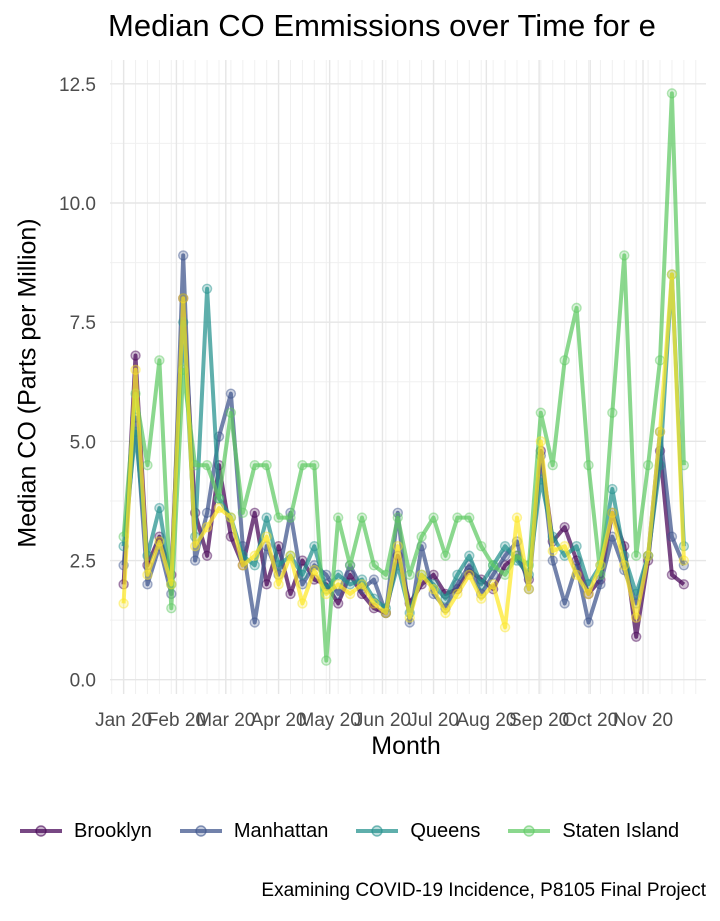 Image resolution: width=720 pixels, height=921 pixels. What do you see at coordinates (83, 681) in the screenshot?
I see `y-tick-label: 0.0` at bounding box center [83, 681].